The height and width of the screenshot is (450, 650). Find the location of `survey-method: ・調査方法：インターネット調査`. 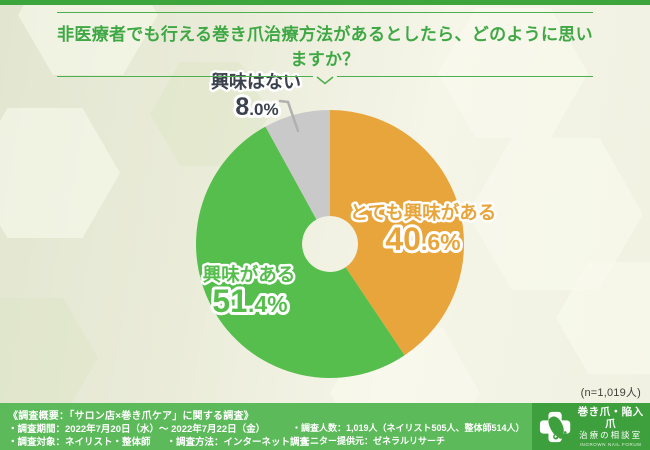

survey-method: ・調査方法：インターネット調査 is located at coordinates (238, 442).